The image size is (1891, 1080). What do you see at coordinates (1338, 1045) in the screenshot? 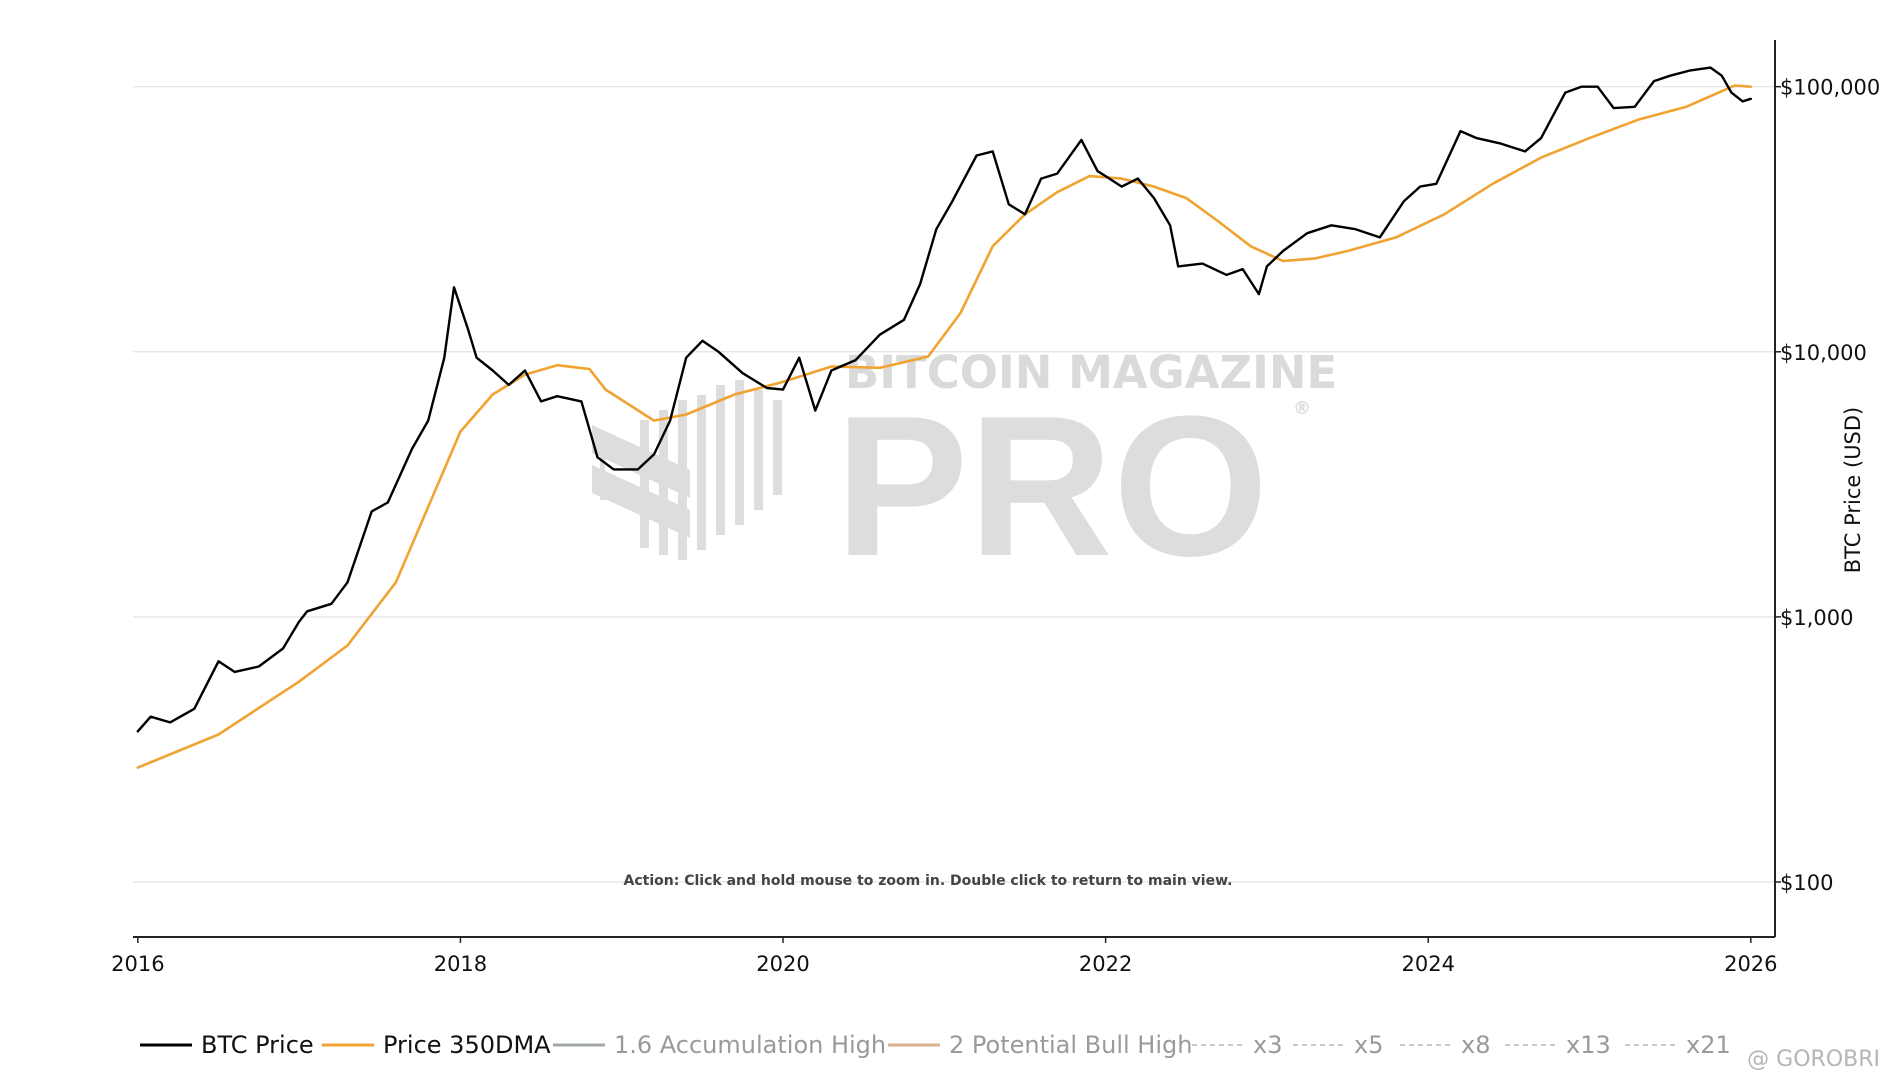
I see `legend-item: x5` at bounding box center [1338, 1045].